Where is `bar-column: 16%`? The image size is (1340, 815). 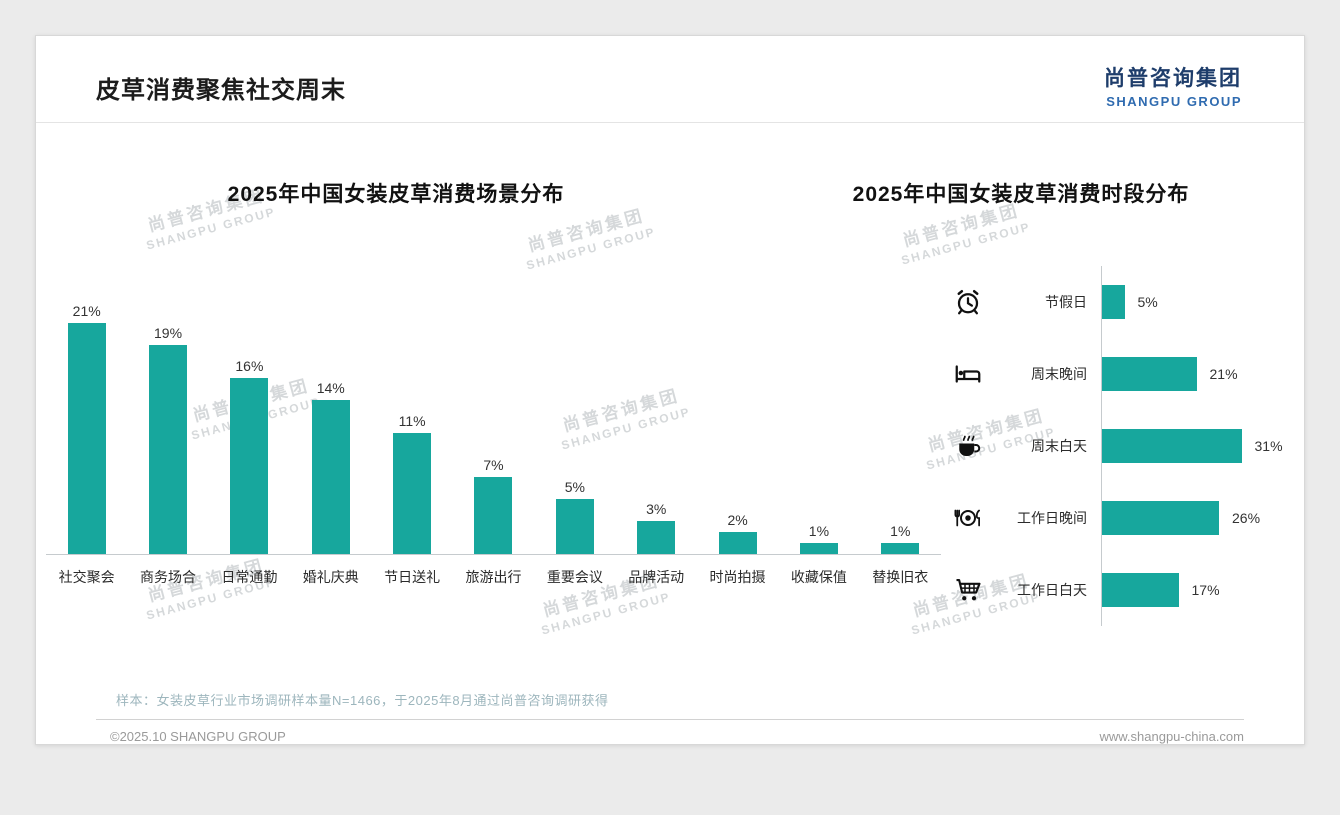 bar-column: 16% is located at coordinates (249, 456).